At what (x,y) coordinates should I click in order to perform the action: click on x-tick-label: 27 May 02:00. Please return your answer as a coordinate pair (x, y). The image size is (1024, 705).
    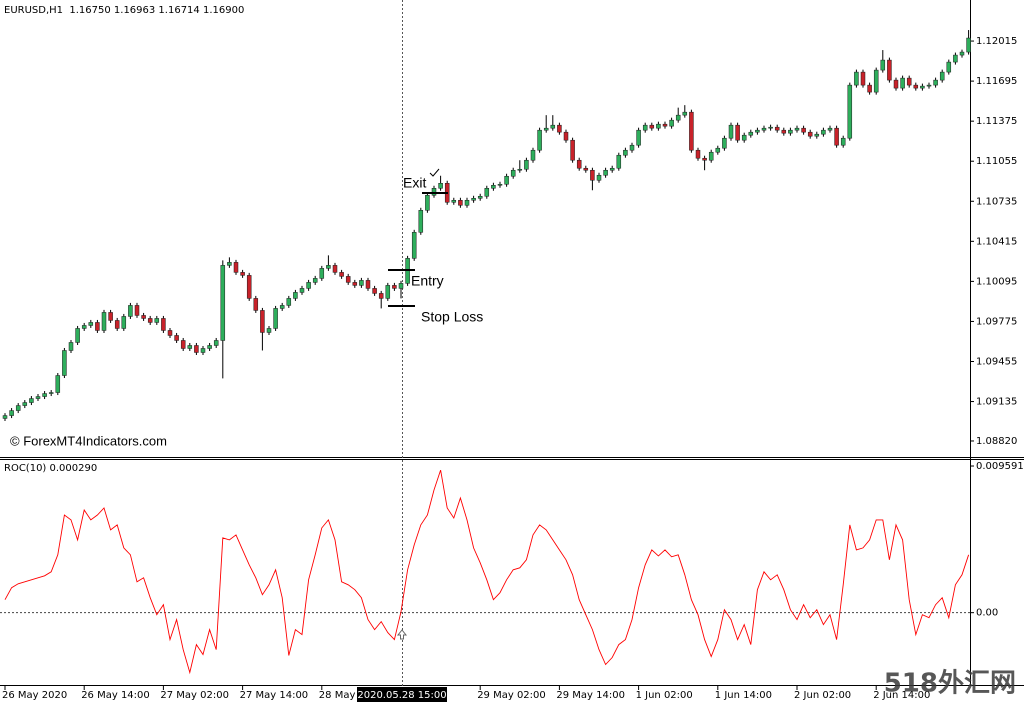
    Looking at the image, I should click on (194, 695).